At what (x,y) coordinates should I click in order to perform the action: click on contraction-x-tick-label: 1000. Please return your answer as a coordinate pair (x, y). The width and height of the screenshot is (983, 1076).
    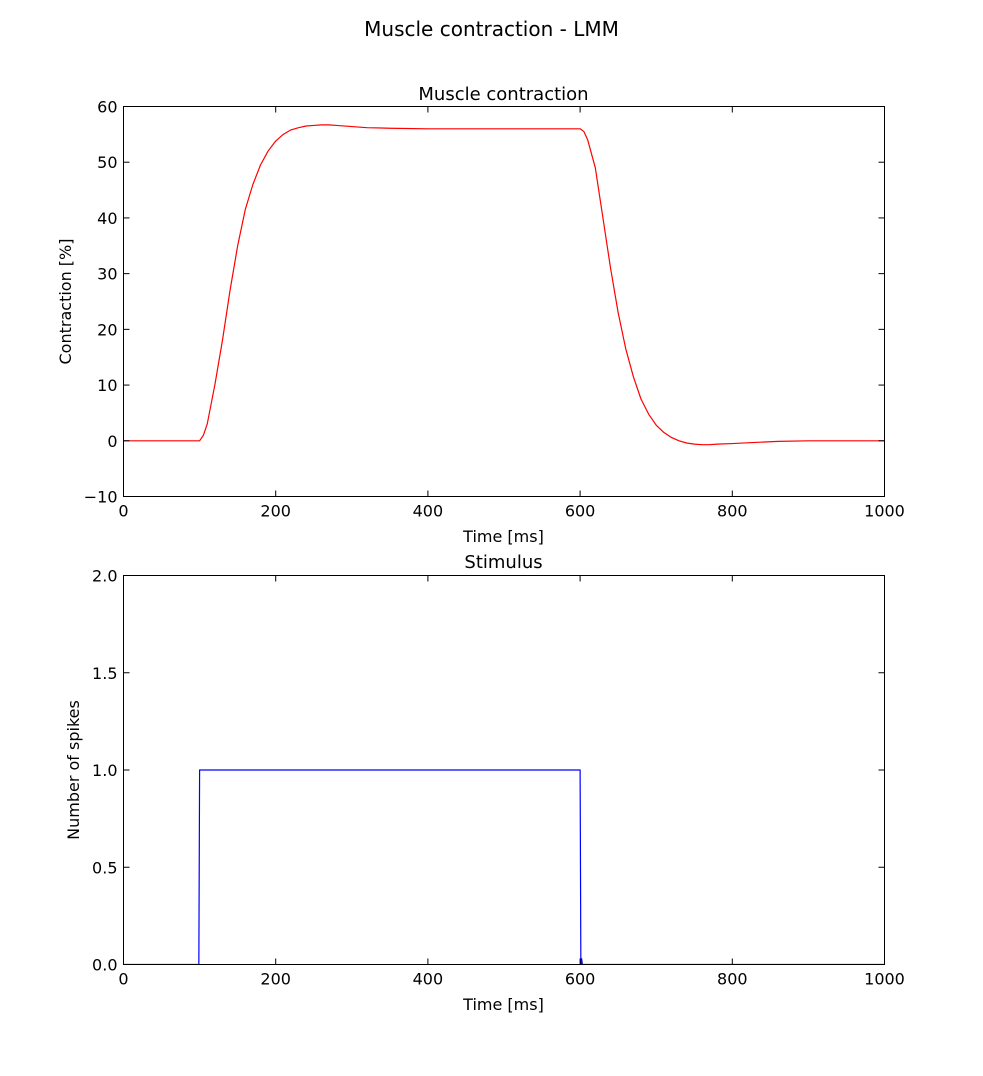
    Looking at the image, I should click on (884, 511).